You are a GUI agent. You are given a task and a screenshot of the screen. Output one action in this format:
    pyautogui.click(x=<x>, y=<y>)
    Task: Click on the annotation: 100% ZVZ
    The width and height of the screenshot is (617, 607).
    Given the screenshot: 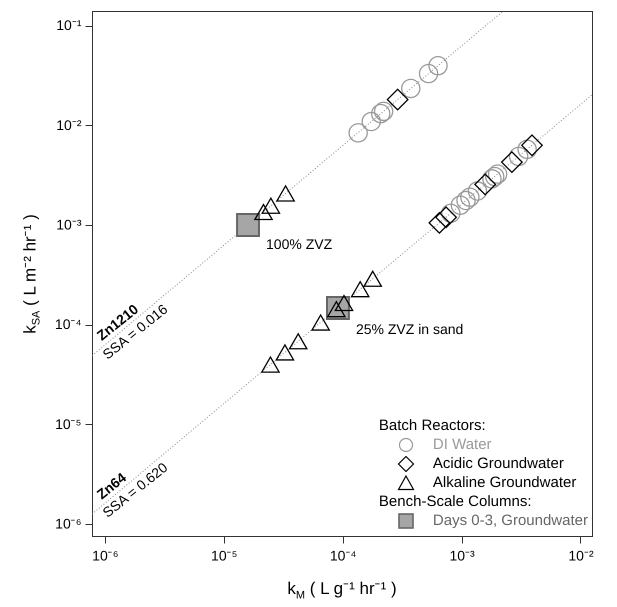 What is the action you would take?
    pyautogui.click(x=299, y=244)
    